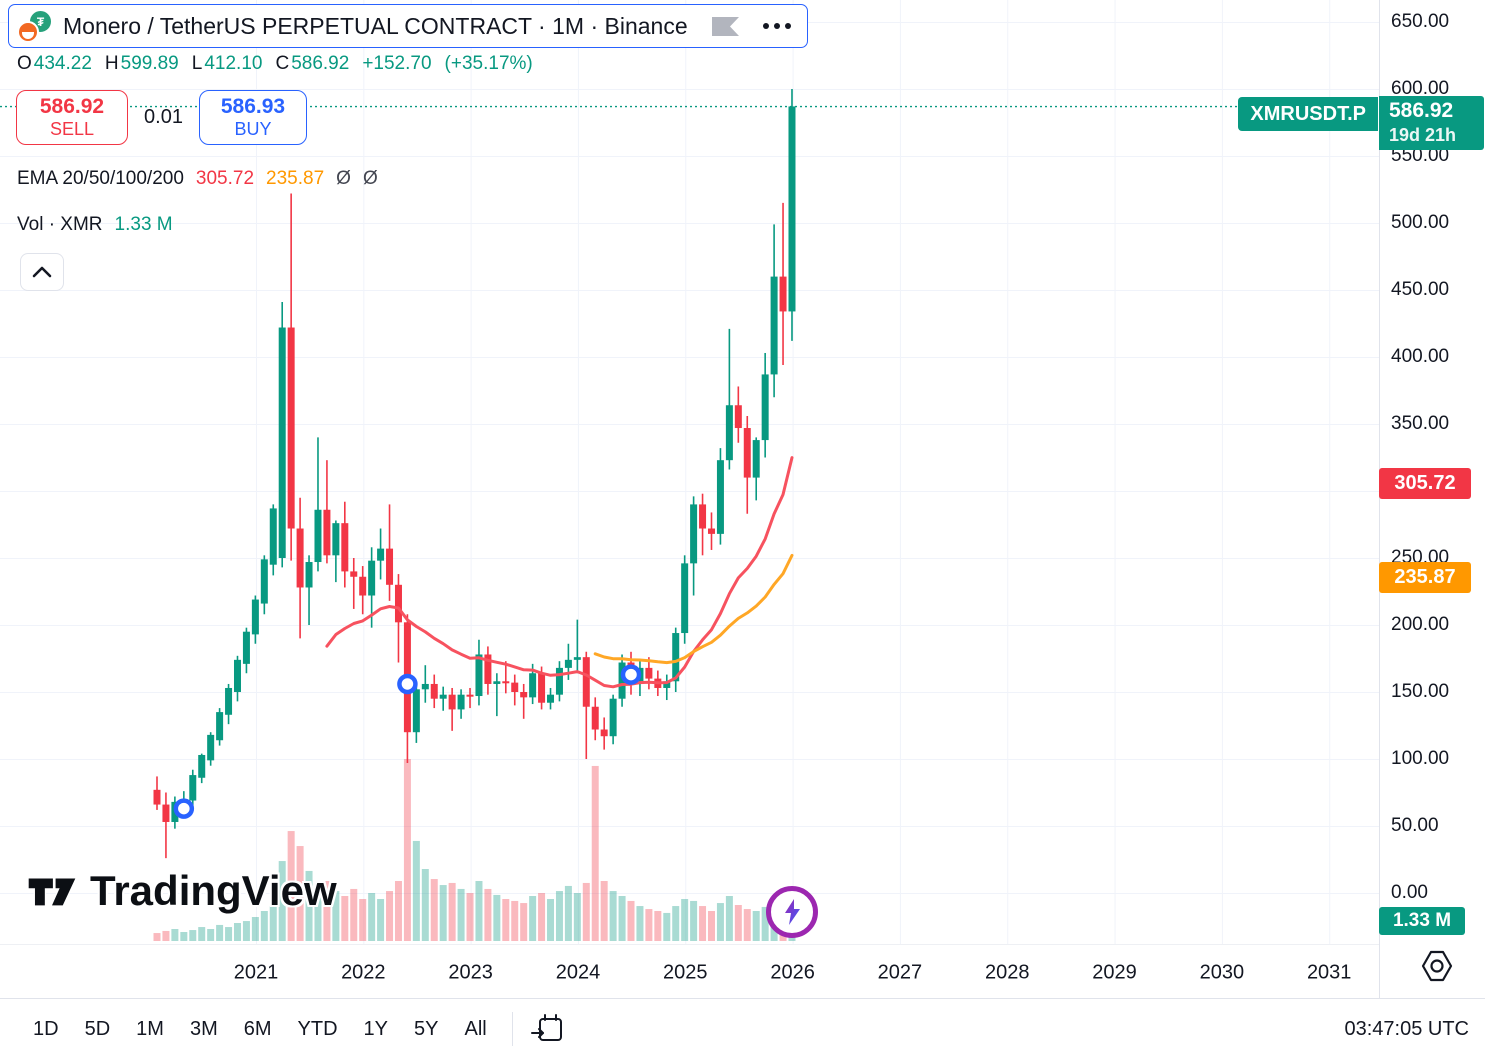  Describe the element at coordinates (150, 1029) in the screenshot. I see `range-button-1m: 1M` at that location.